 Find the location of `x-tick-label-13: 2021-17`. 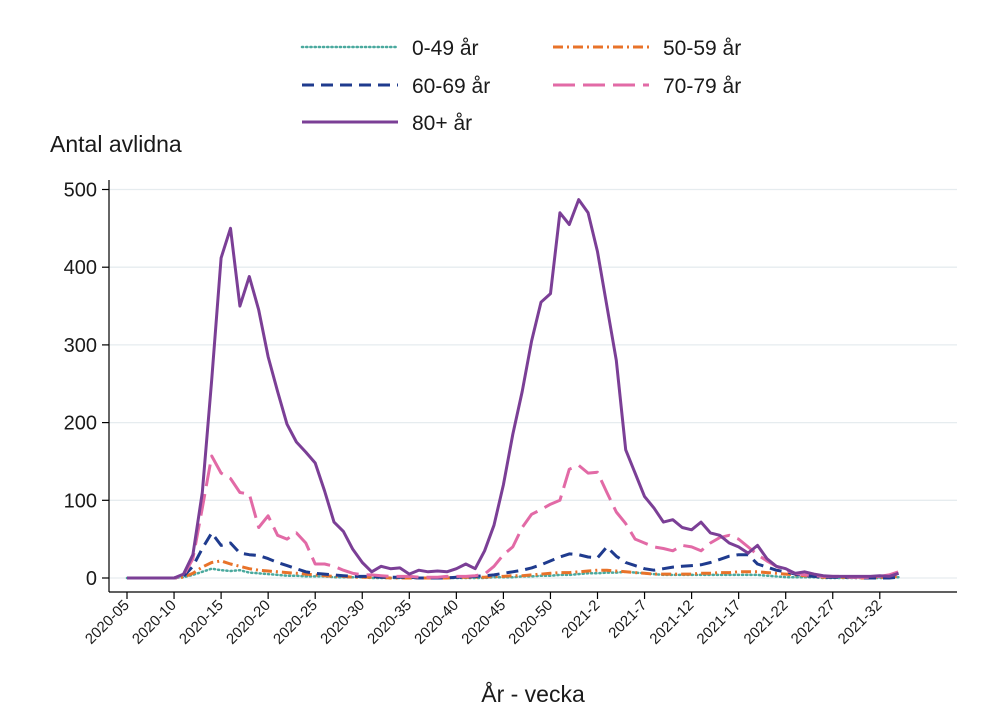

x-tick-label-13: 2021-17 is located at coordinates (719, 622).